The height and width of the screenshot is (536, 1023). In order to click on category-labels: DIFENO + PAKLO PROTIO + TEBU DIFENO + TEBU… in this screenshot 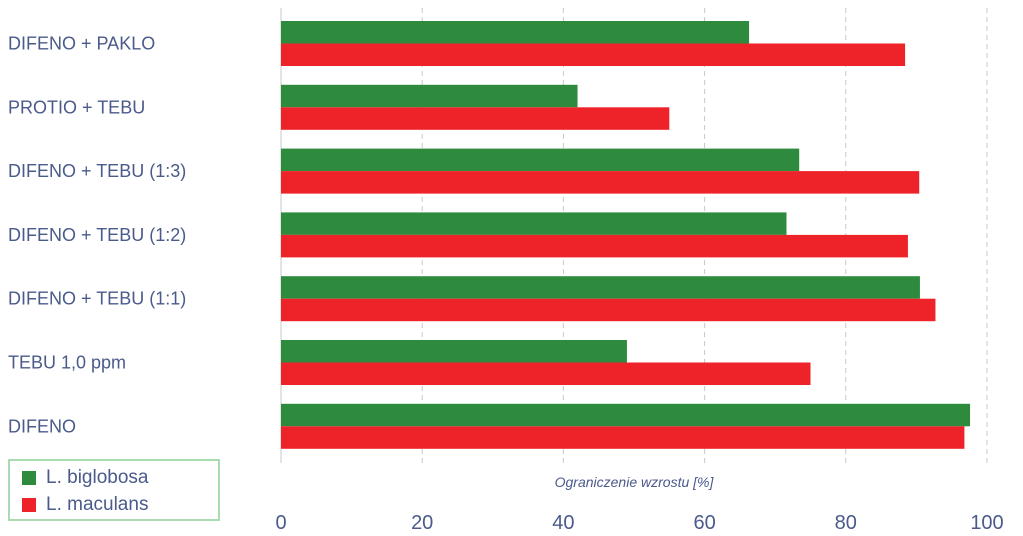, I will do `click(97, 235)`.